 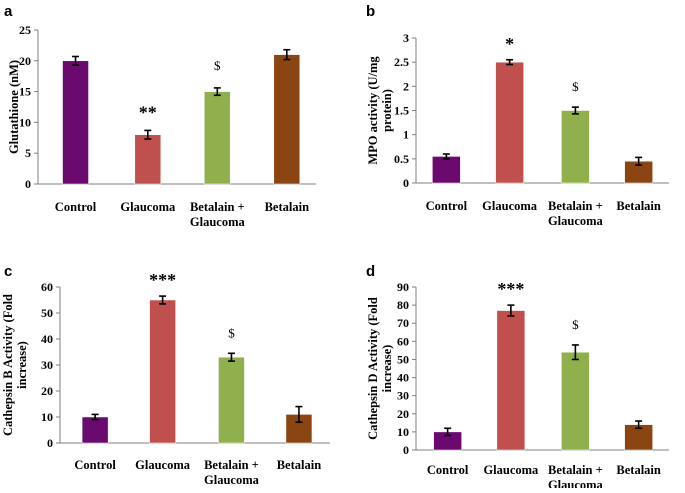 What do you see at coordinates (373, 368) in the screenshot?
I see `y-axis-label-line: Cathepsin D Activity (Fold` at bounding box center [373, 368].